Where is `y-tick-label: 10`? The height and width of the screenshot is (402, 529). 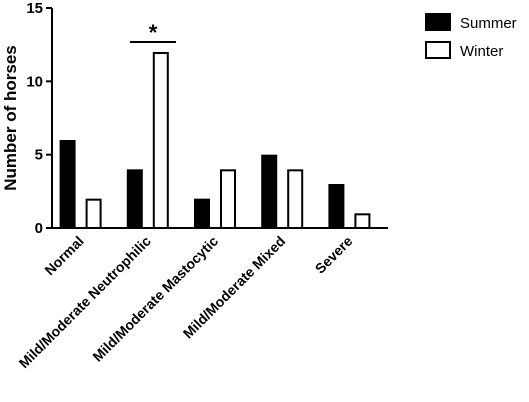 y-tick-label: 10 is located at coordinates (34, 81).